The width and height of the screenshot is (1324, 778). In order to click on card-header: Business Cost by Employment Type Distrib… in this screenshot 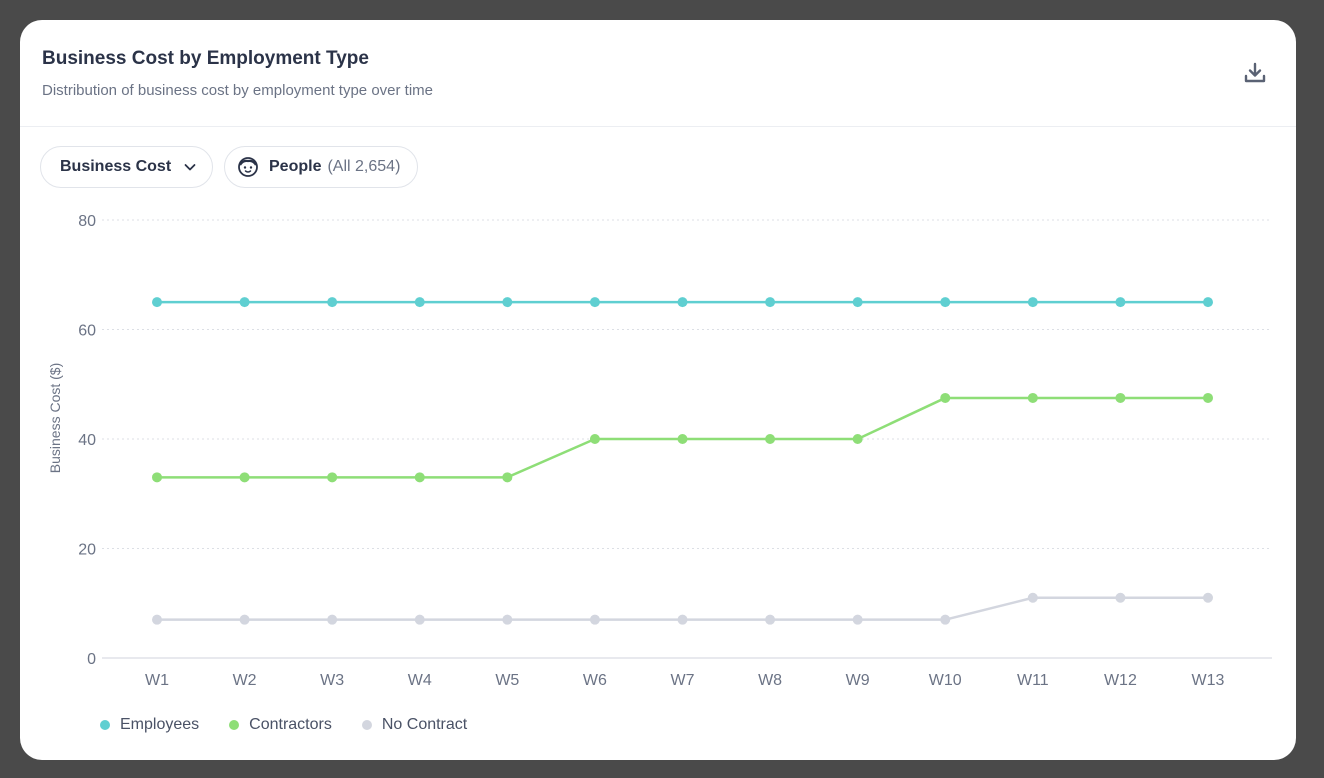, I will do `click(658, 73)`.